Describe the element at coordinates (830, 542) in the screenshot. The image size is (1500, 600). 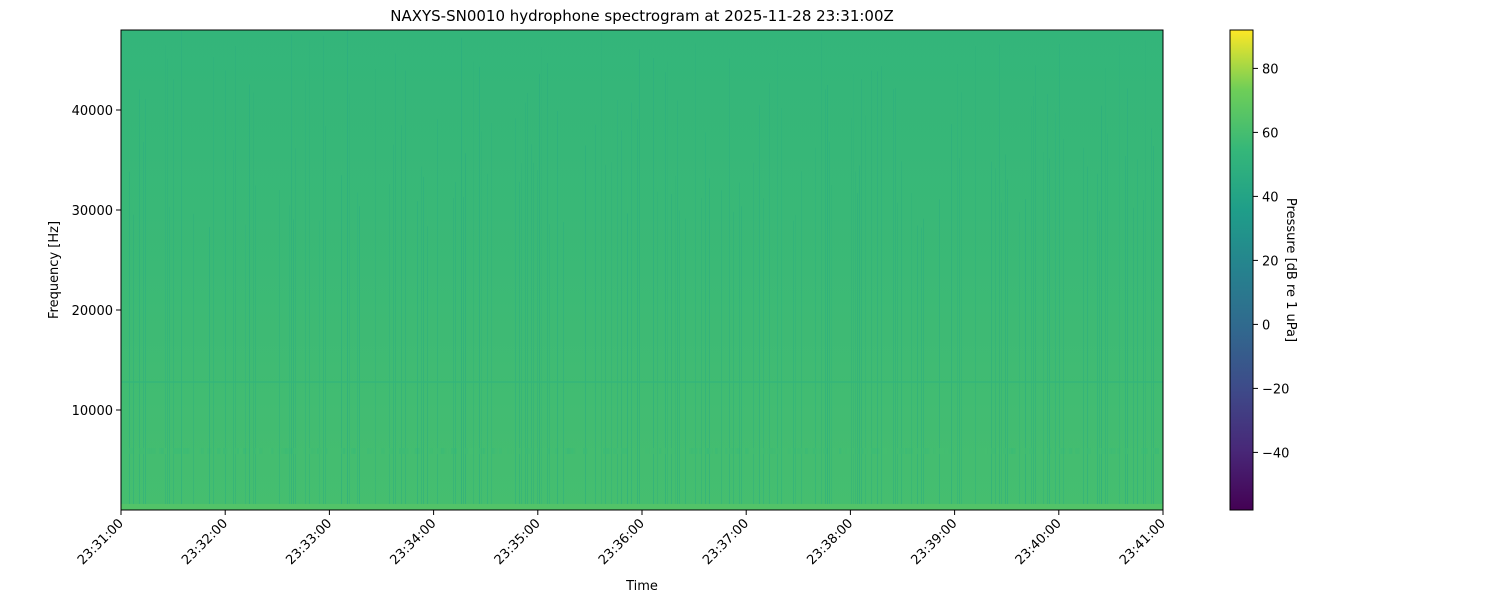
I see `x-tick-label: 23:38:00` at that location.